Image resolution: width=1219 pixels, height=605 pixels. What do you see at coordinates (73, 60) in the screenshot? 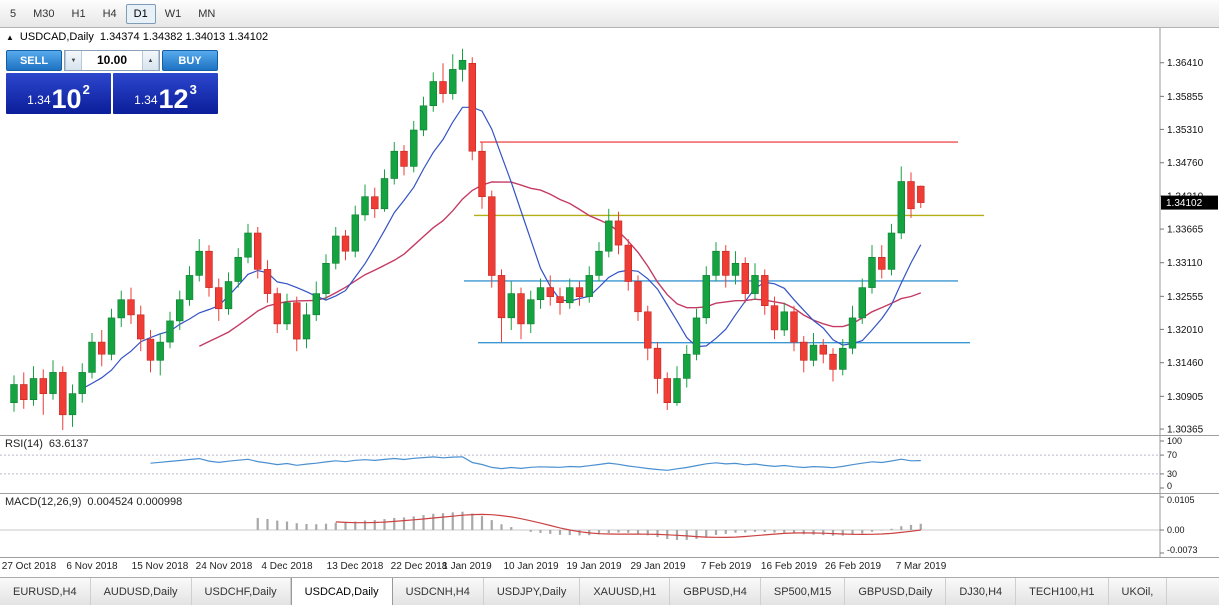
I see `volume-decrease-button: ▼` at bounding box center [73, 60].